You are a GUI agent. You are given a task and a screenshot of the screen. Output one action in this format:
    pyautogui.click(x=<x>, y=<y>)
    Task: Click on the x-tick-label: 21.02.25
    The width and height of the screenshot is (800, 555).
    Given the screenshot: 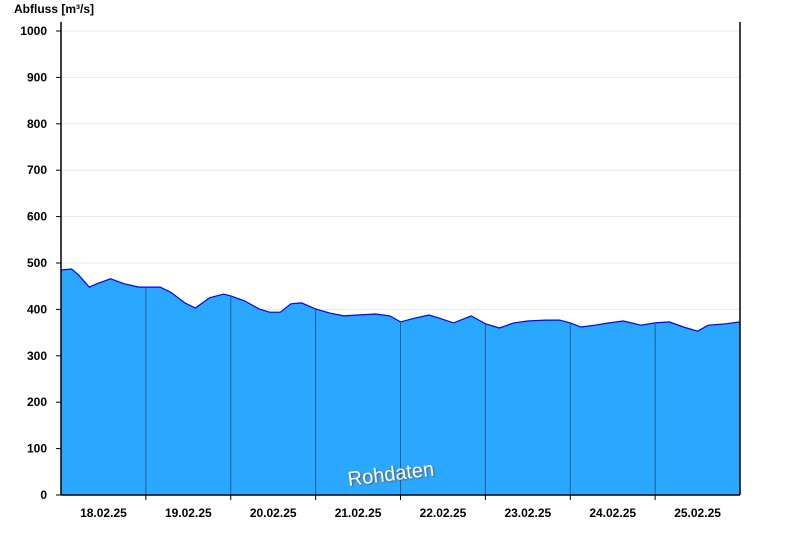 What is the action you would take?
    pyautogui.click(x=358, y=513)
    